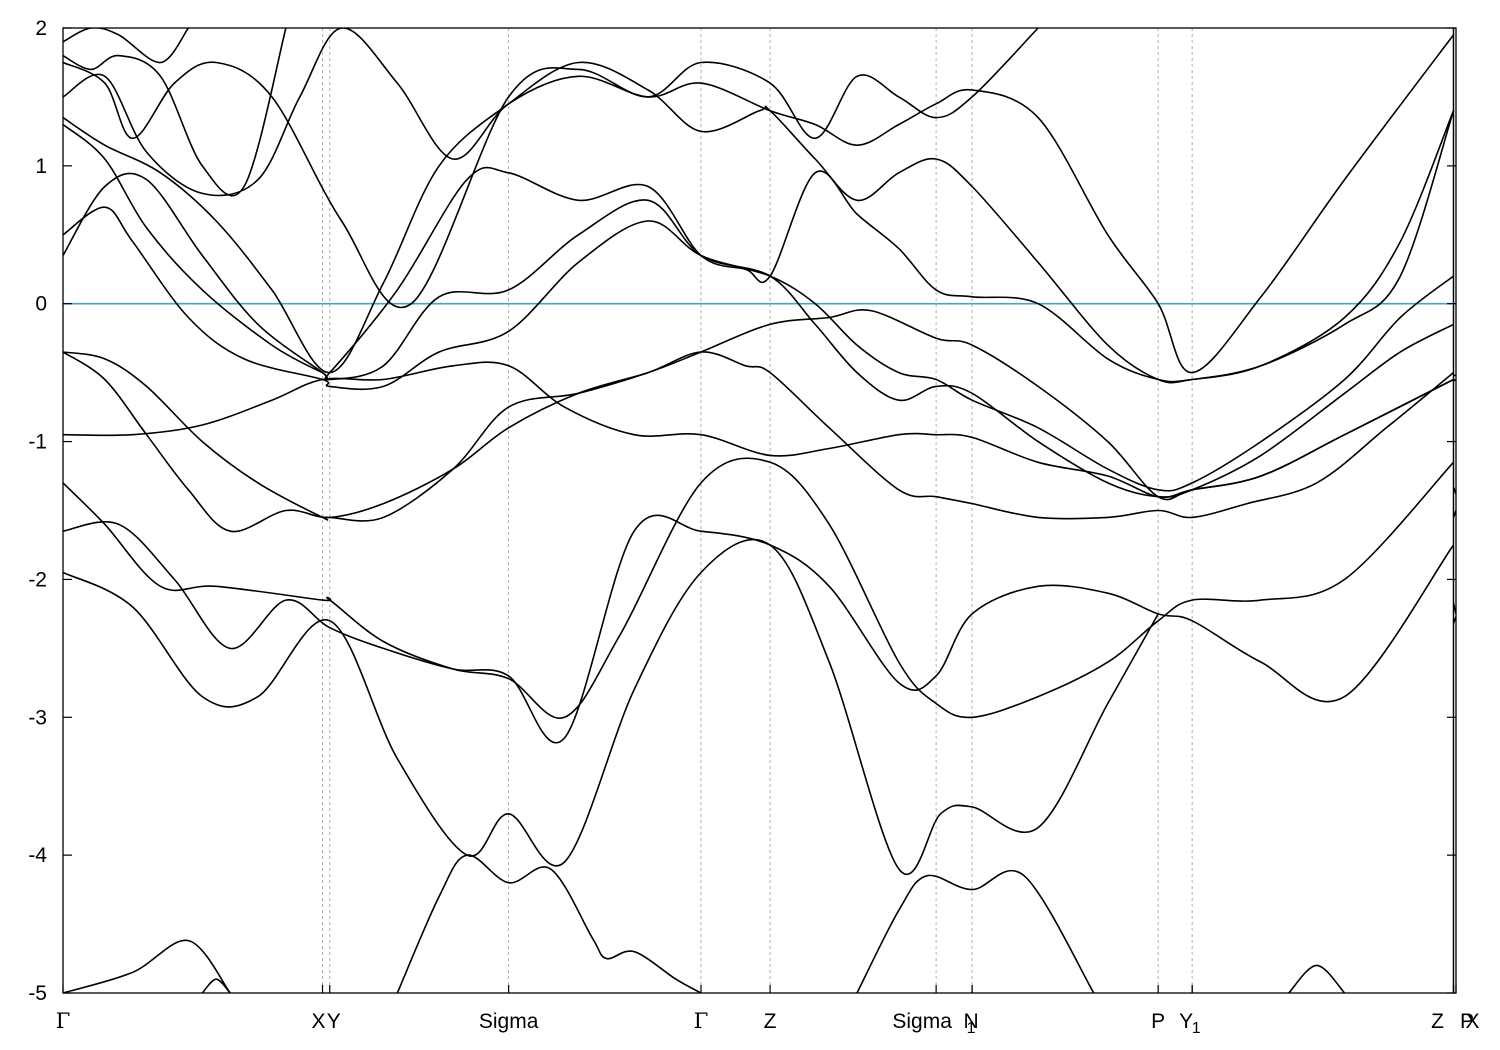 The image size is (1500, 1050). Describe the element at coordinates (37, 579) in the screenshot. I see `y-tick-label: -2` at that location.